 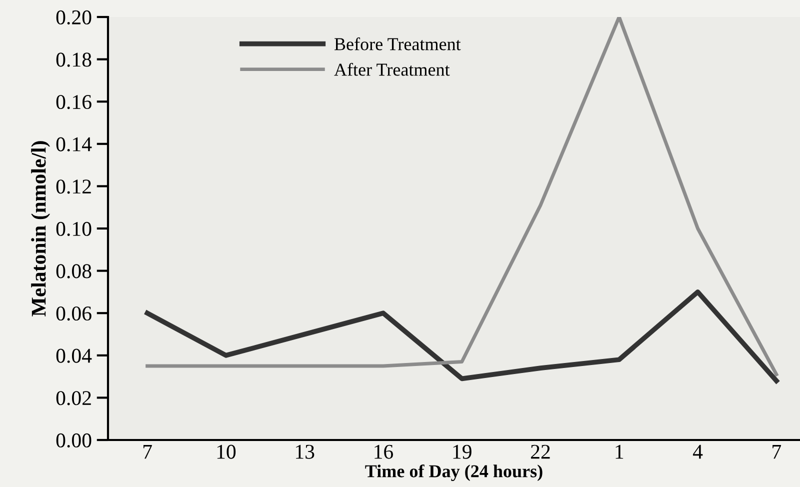 I want to click on y-tick-label: 0.10, so click(x=74, y=229).